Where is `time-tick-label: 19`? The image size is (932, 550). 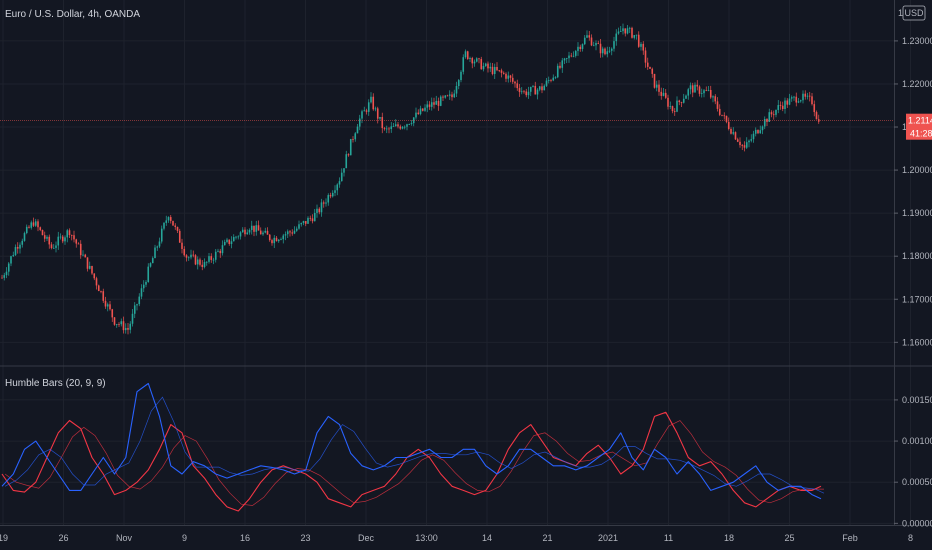 time-tick-label: 19 is located at coordinates (4, 538).